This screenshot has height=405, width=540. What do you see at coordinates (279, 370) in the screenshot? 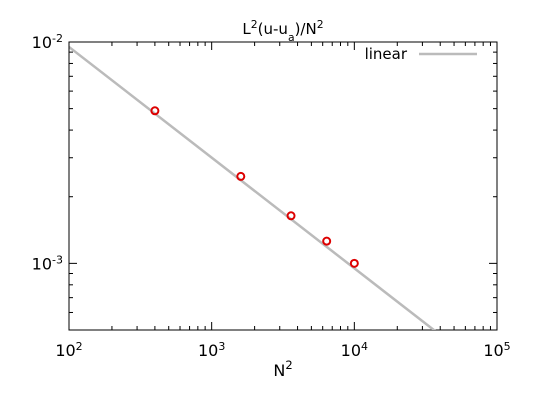
I see `x-axis-label-part: N` at bounding box center [279, 370].